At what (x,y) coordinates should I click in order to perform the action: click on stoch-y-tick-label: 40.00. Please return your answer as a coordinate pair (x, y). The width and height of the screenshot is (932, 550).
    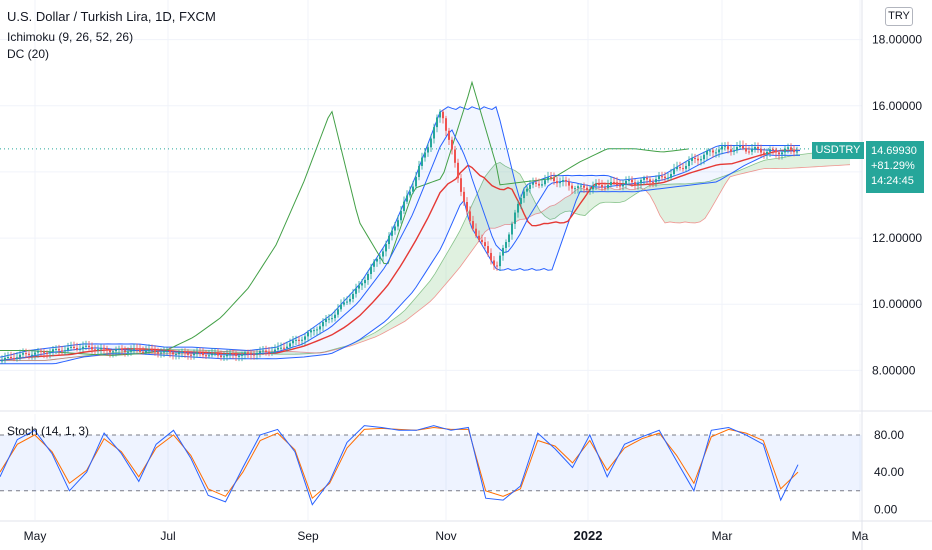
    Looking at the image, I should click on (889, 472).